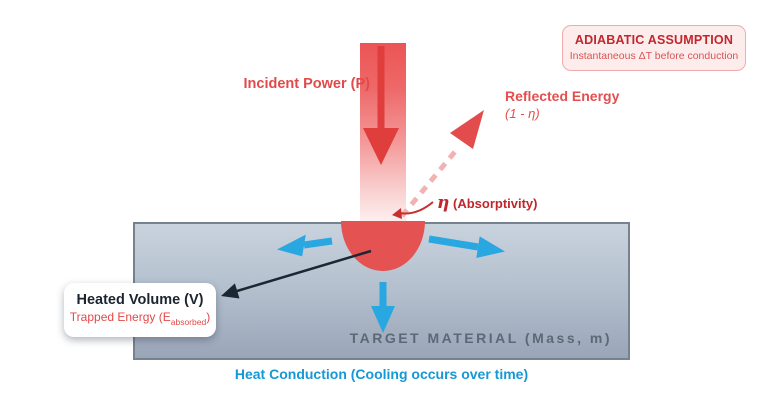 The image size is (764, 404). I want to click on incident-power-label: Incident Power (P), so click(307, 84).